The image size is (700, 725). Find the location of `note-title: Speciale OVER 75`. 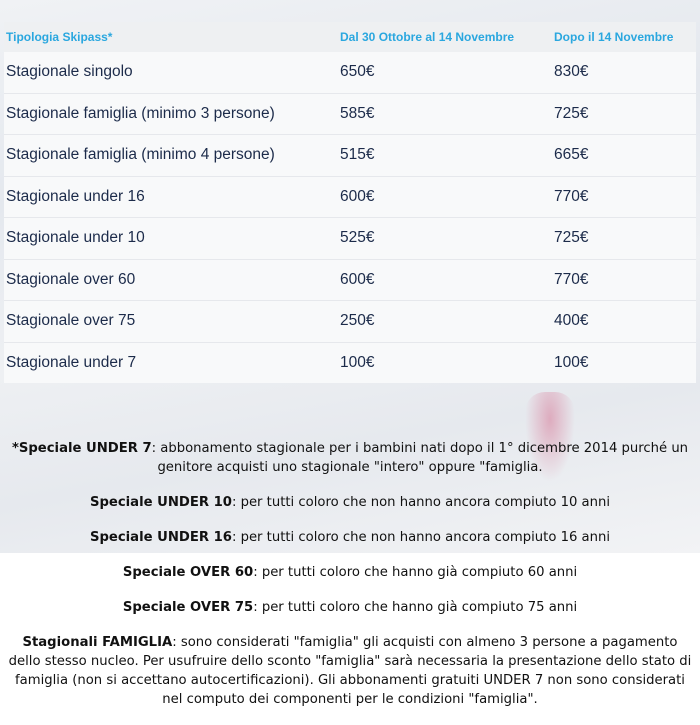

note-title: Speciale OVER 75 is located at coordinates (188, 607).